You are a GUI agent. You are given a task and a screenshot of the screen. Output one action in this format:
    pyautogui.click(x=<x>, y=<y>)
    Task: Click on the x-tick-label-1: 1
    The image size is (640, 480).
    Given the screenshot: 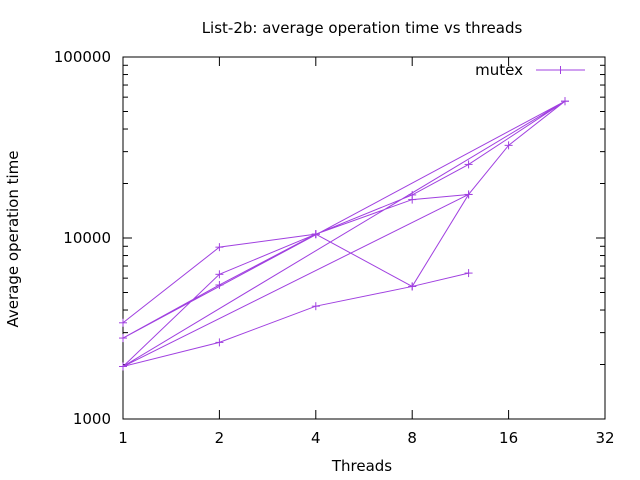 What is the action you would take?
    pyautogui.click(x=123, y=438)
    